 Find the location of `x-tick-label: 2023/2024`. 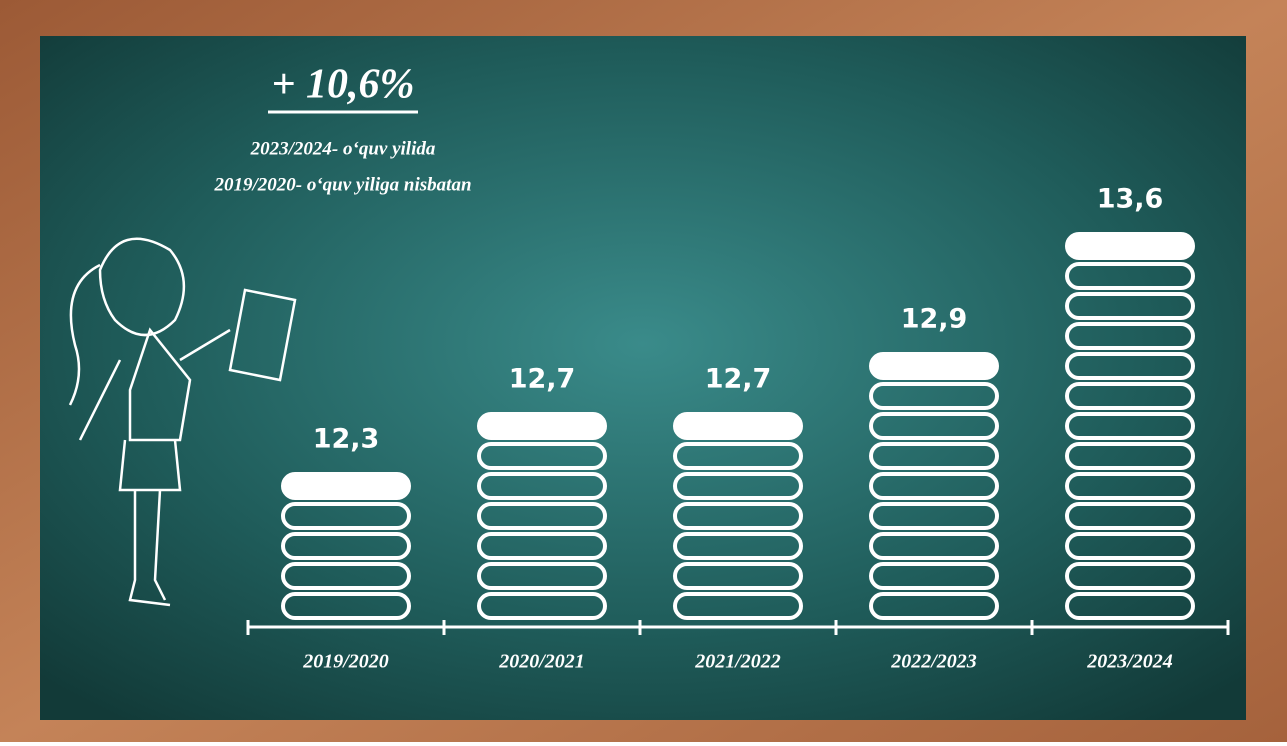

x-tick-label: 2023/2024 is located at coordinates (1129, 662).